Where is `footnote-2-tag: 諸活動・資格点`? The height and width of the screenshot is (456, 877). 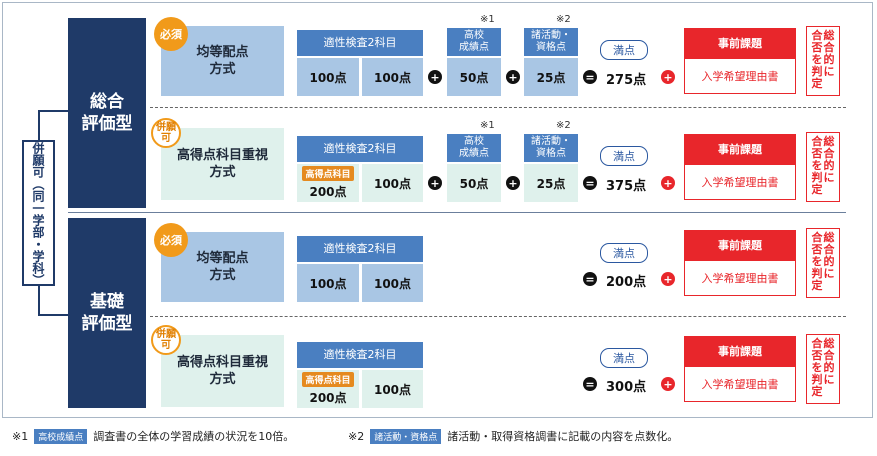
footnote-2-tag: 諸活動・資格点 is located at coordinates (406, 436).